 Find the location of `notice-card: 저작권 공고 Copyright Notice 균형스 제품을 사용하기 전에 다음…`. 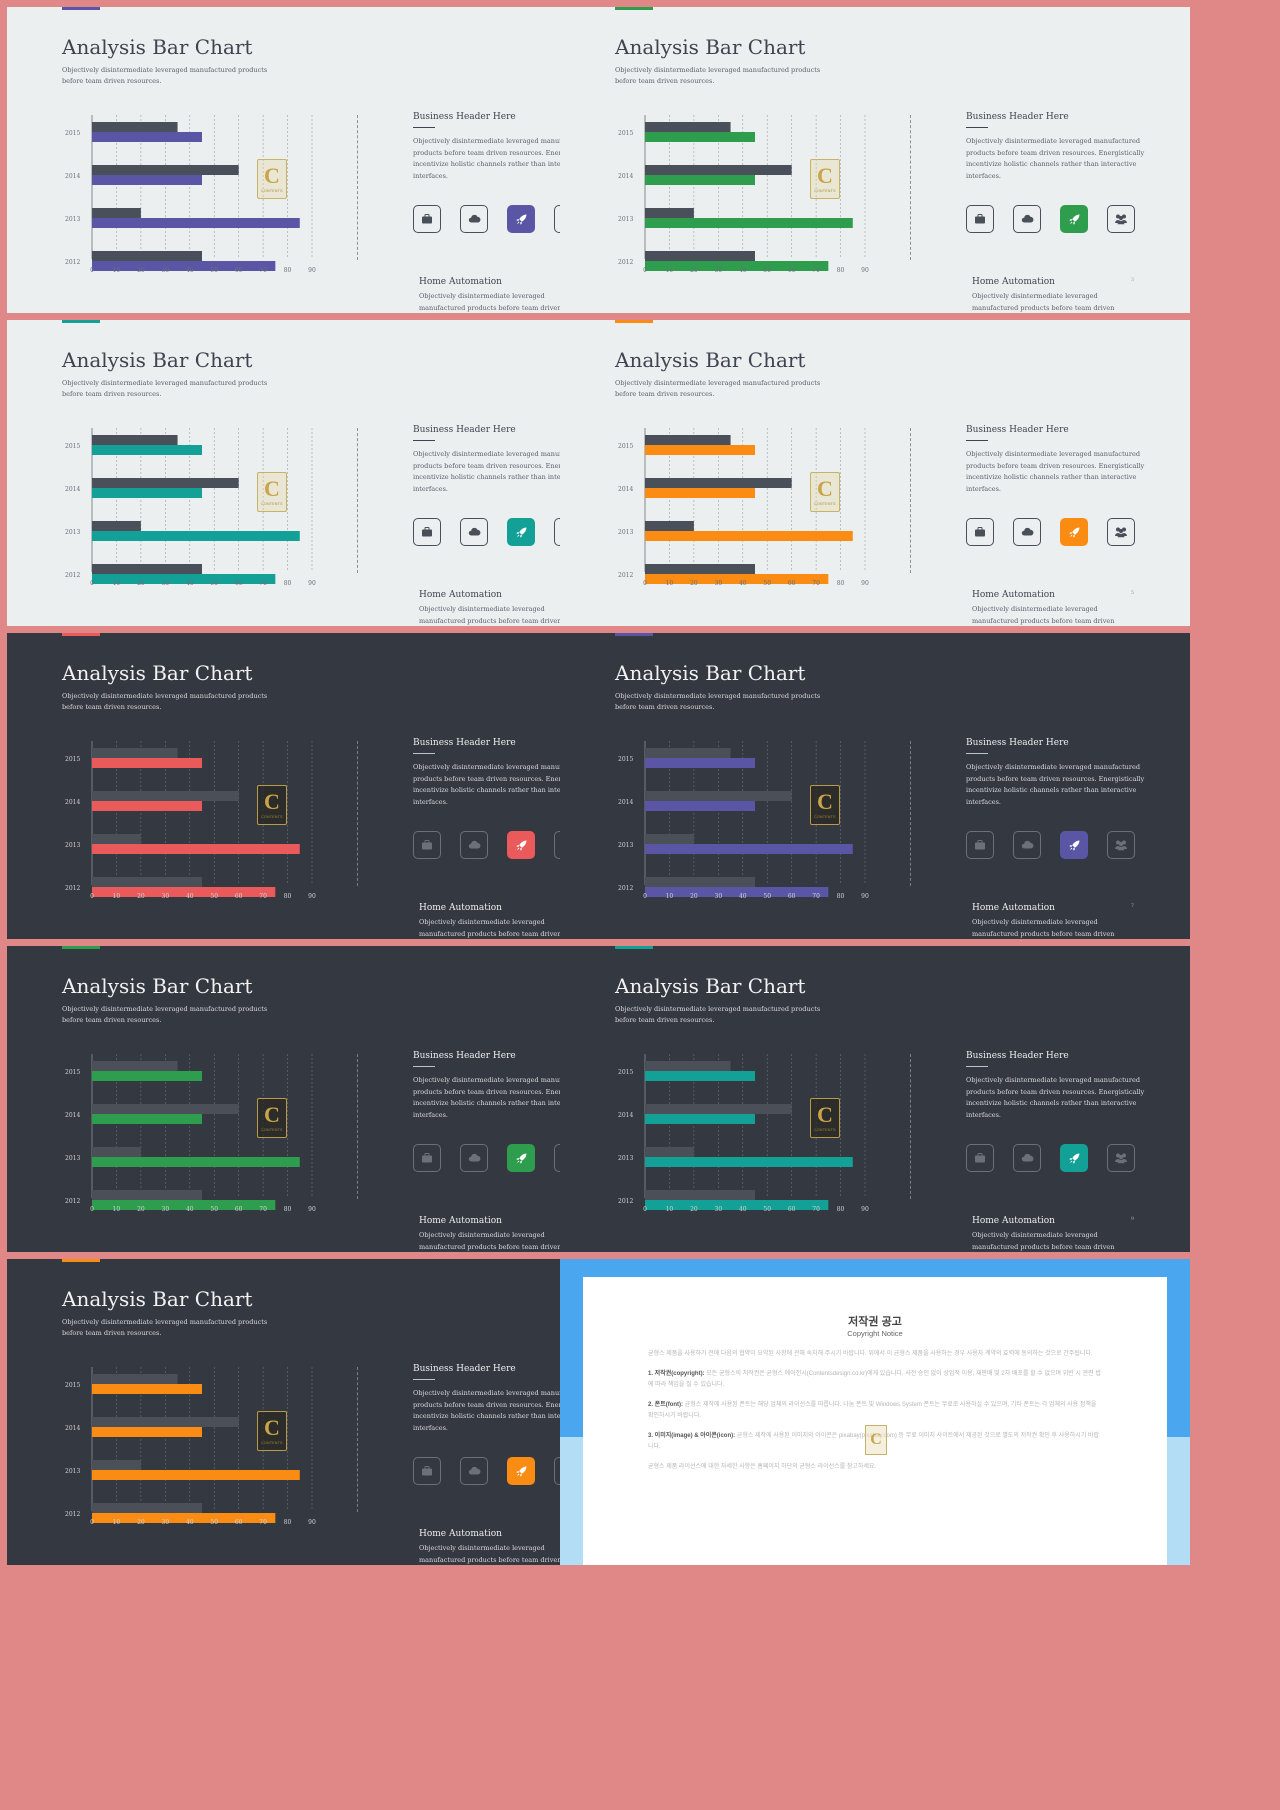

notice-card: 저작권 공고 Copyright Notice 균형스 제품을 사용하기 전에 다음… is located at coordinates (875, 1421).